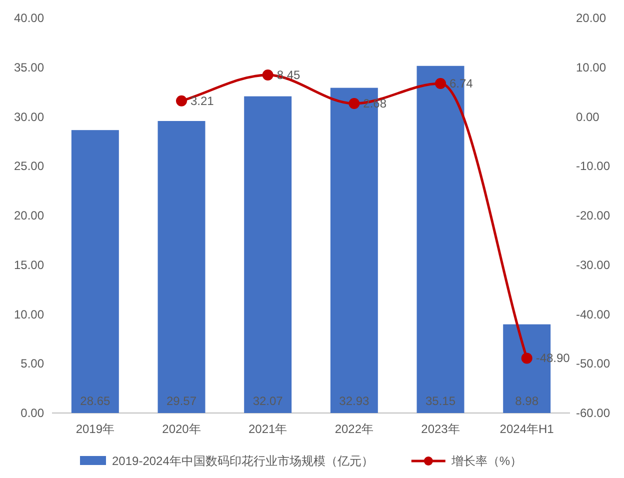  Describe the element at coordinates (593, 413) in the screenshot. I see `y2-tick-label: -60.00` at that location.